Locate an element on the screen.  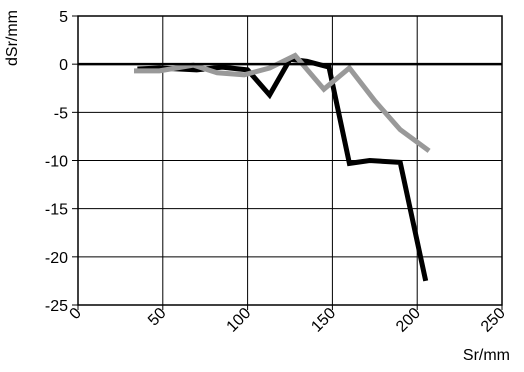
x-tick-label: 150 is located at coordinates (323, 320).